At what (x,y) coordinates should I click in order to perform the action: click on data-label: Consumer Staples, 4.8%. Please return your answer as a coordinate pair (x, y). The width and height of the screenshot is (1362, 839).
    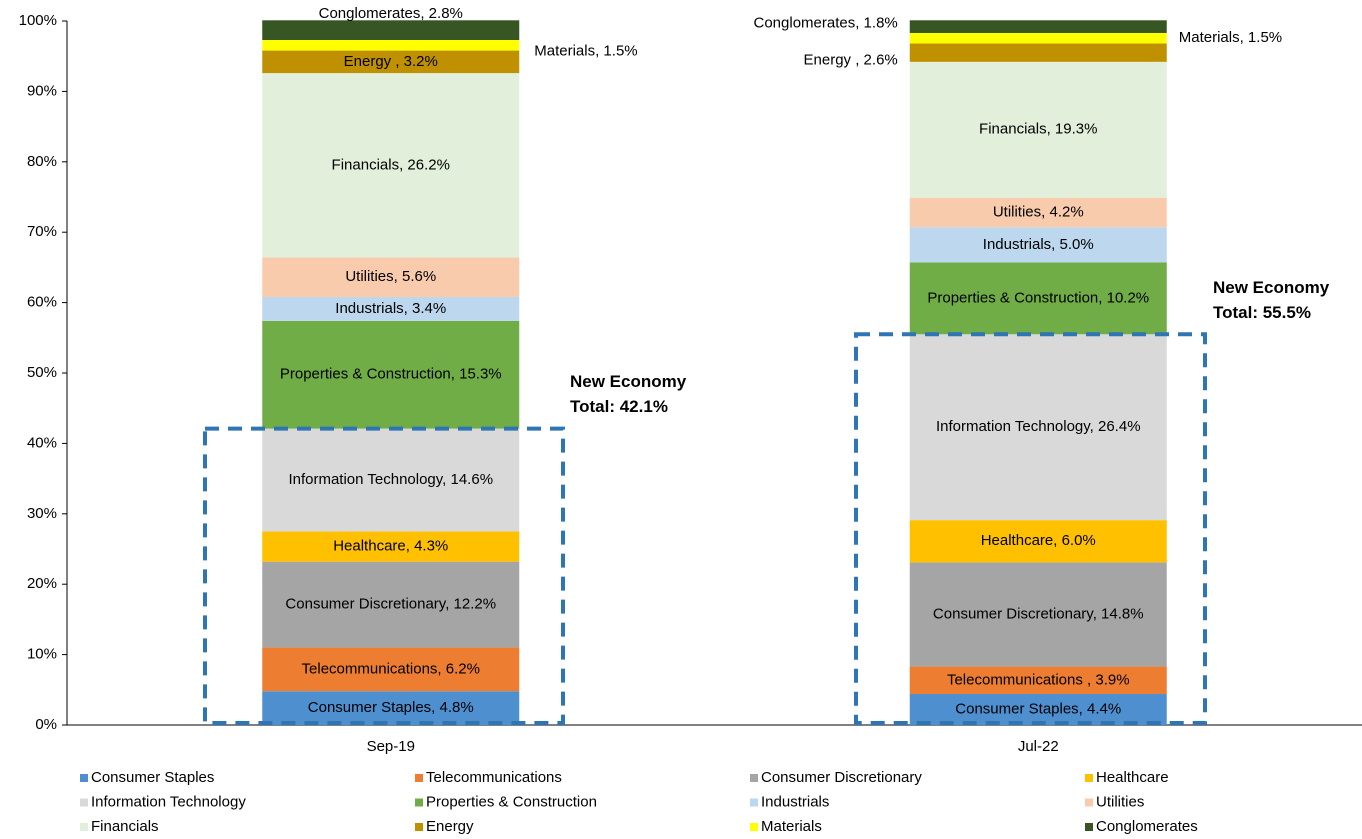
    Looking at the image, I should click on (391, 707).